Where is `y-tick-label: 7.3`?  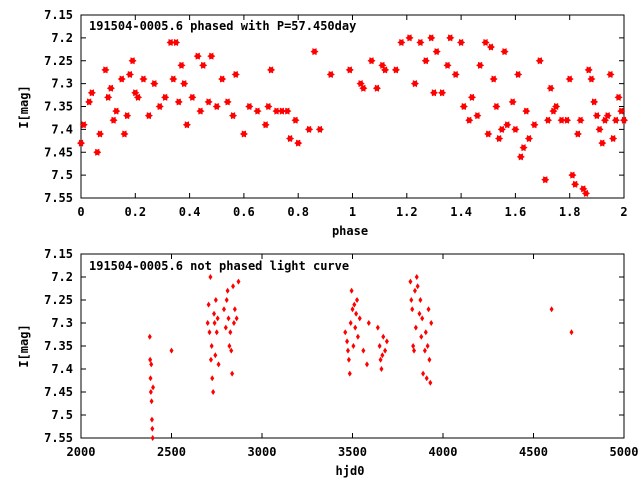 y-tick-label: 7.3 is located at coordinates (62, 84).